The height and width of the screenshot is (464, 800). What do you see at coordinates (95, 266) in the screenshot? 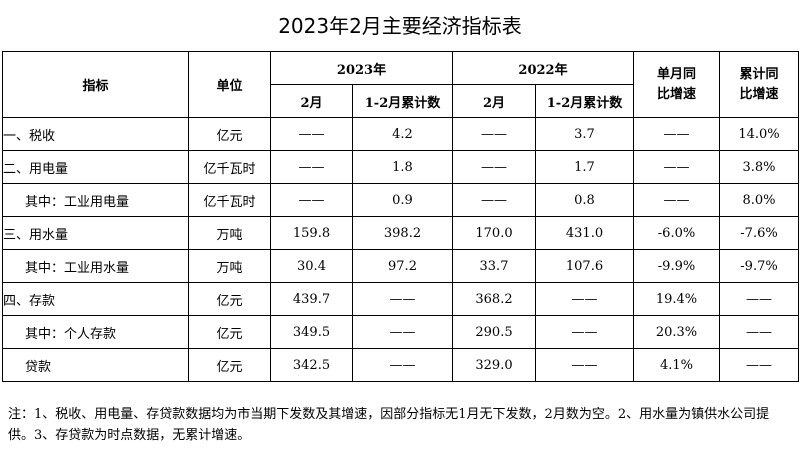
I see `row-label: 其中：工业用水量` at bounding box center [95, 266].